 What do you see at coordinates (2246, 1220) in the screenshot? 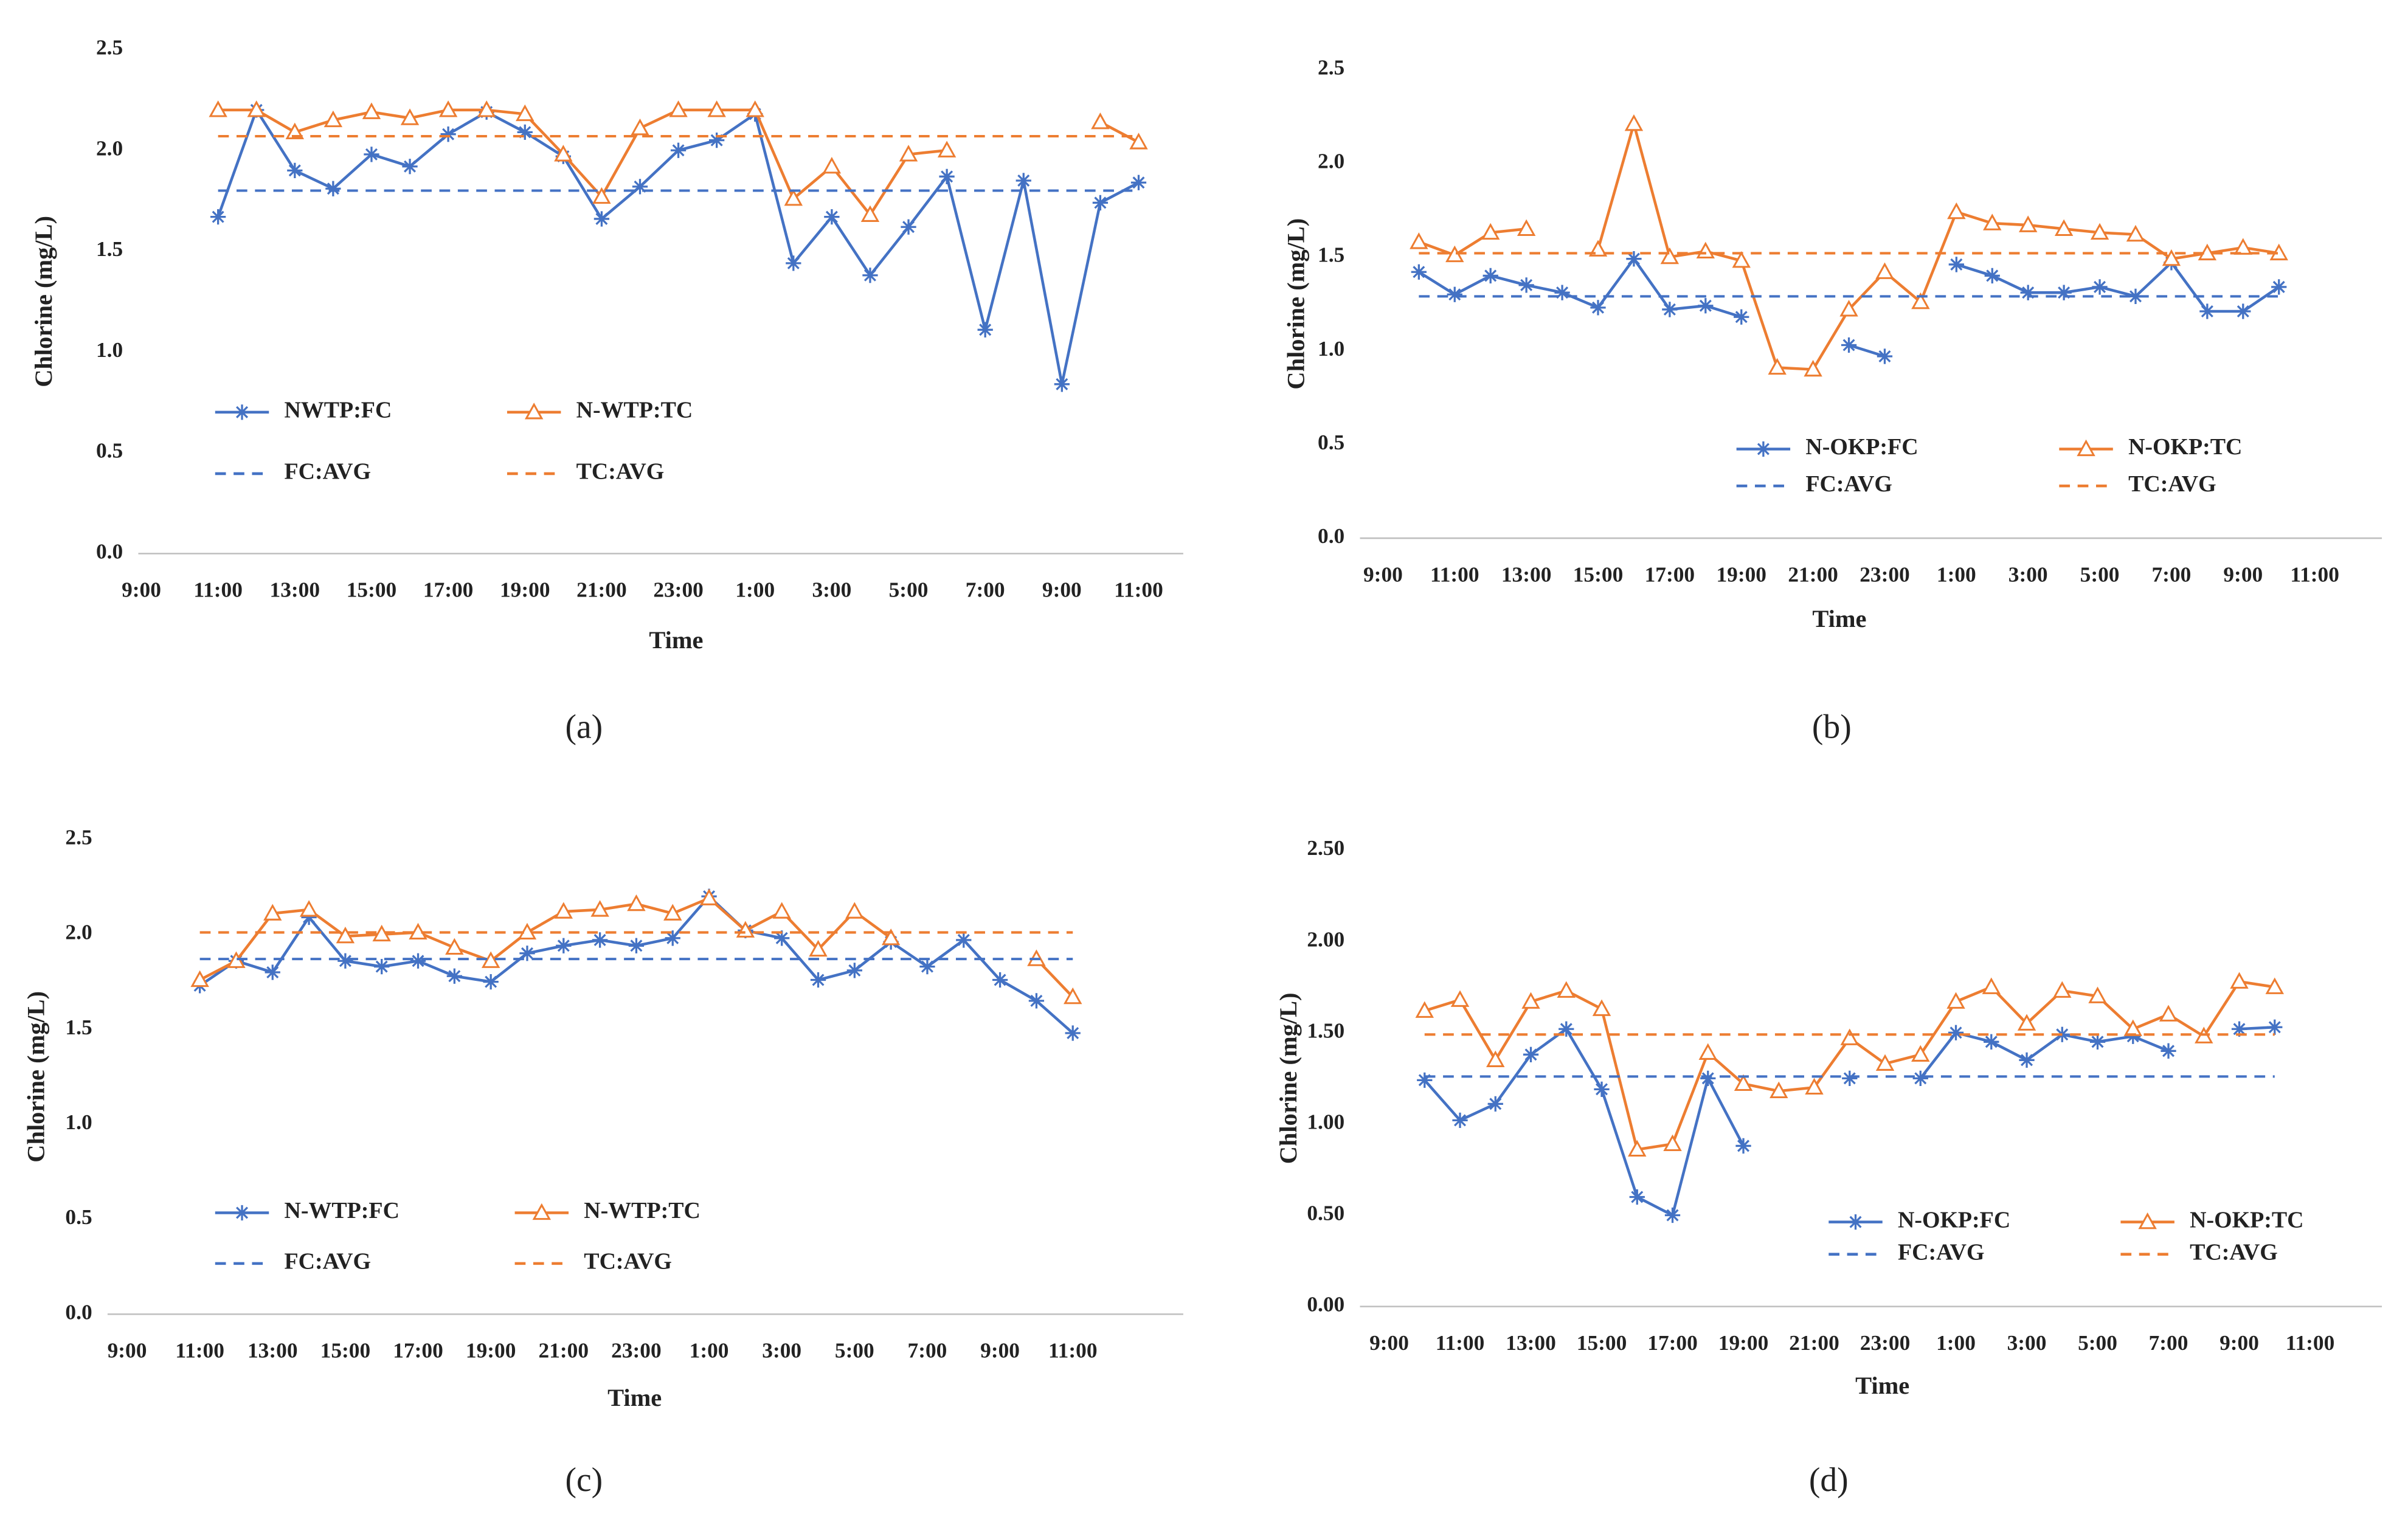
I see `legend-label: N-OKP:TC` at bounding box center [2246, 1220].